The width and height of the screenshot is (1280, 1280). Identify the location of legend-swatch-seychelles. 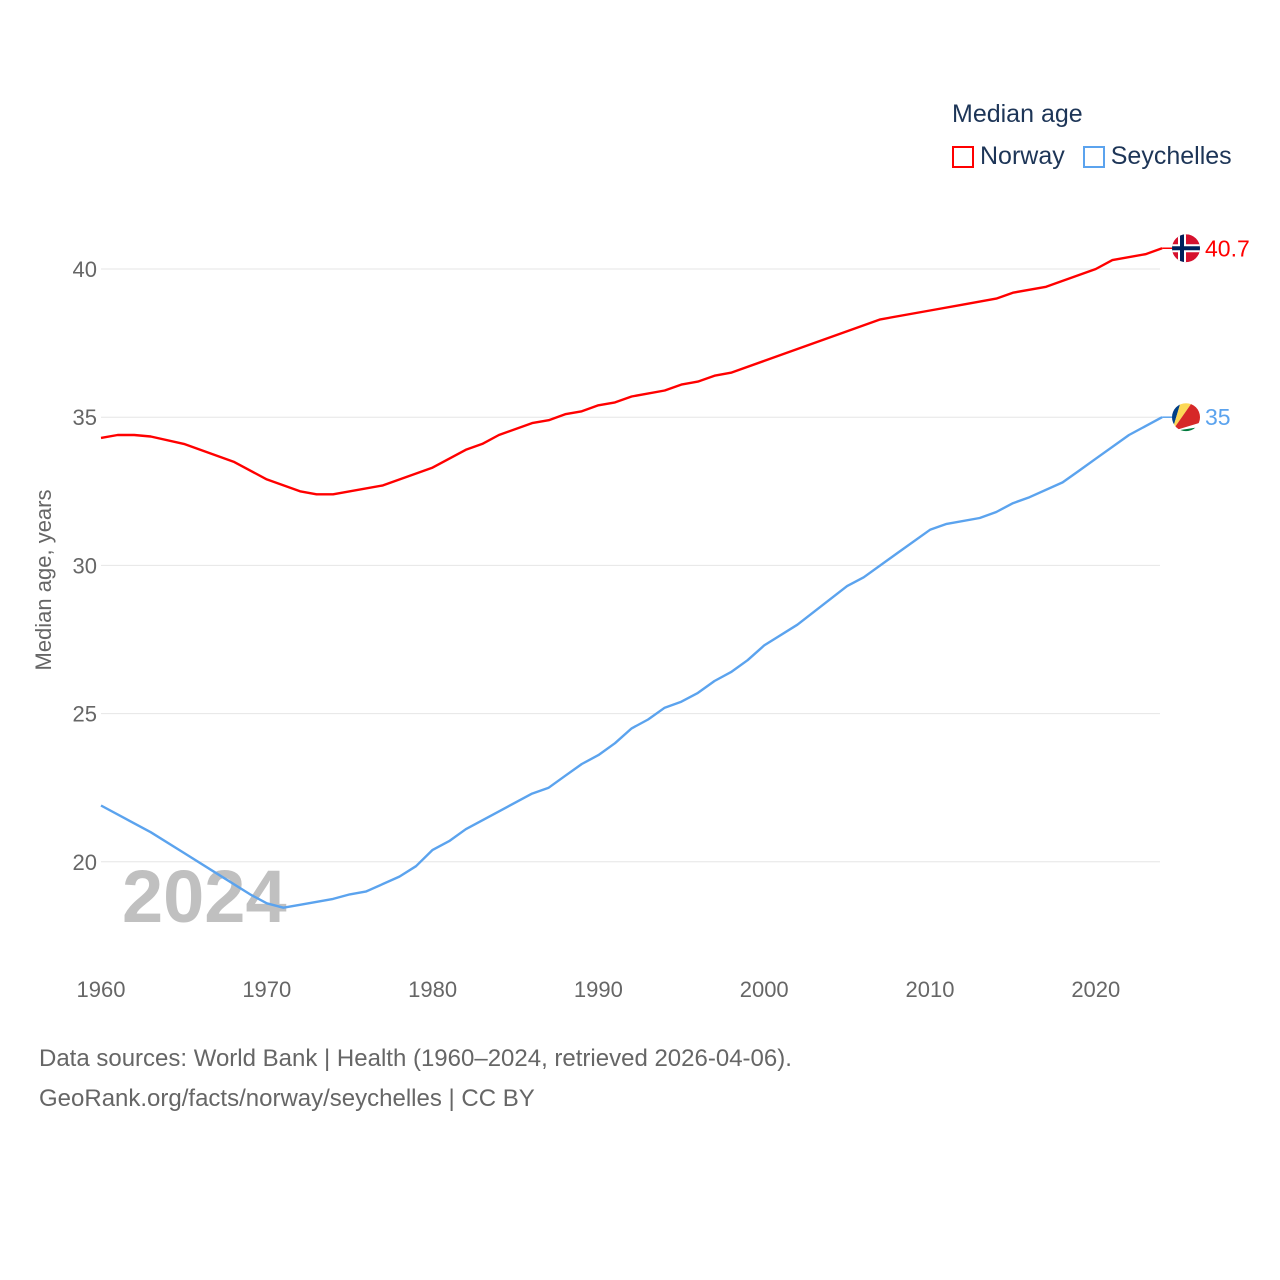
(1093, 156).